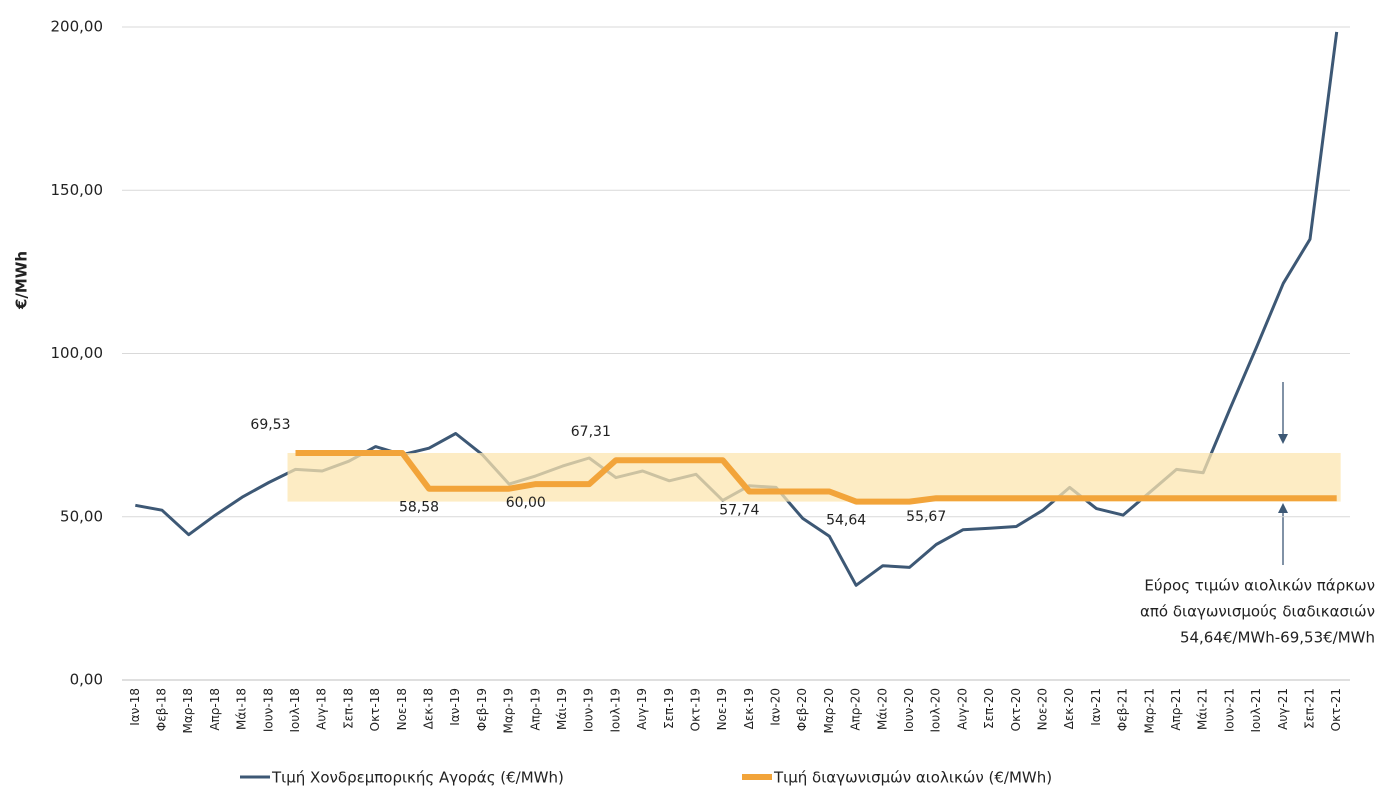 This screenshot has width=1378, height=789. I want to click on x-tick-label: Σεπ-20, so click(989, 708).